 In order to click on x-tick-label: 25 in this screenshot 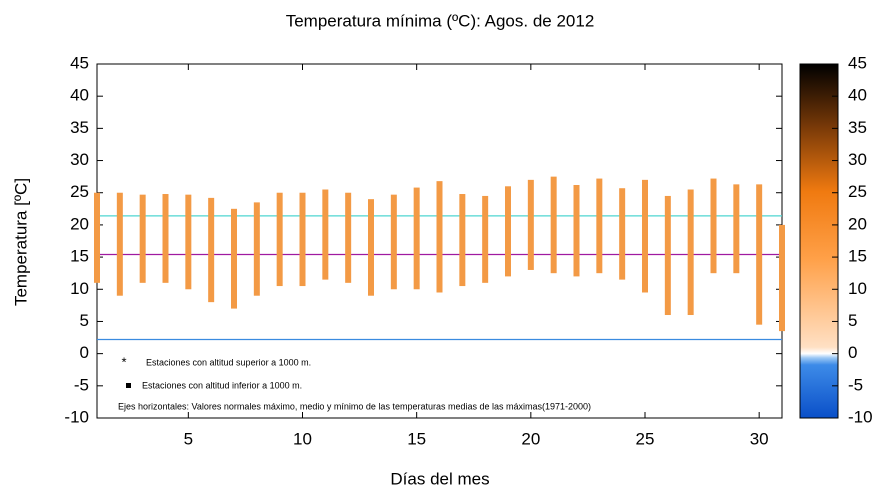, I will do `click(645, 438)`.